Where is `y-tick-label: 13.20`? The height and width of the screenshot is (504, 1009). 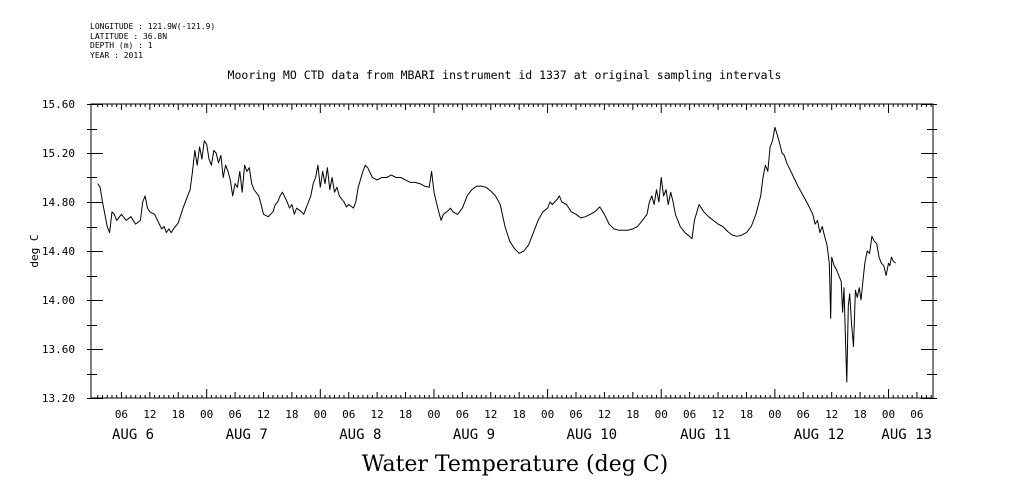
y-tick-label: 13.20 is located at coordinates (58, 398).